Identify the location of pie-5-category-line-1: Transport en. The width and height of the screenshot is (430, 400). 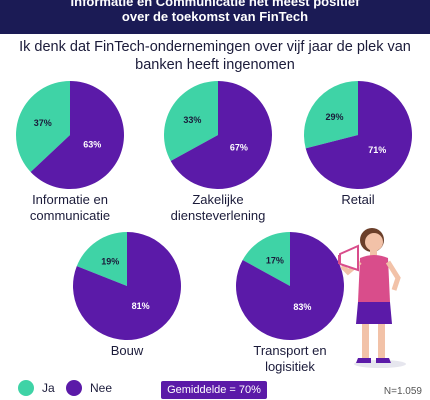
(290, 350).